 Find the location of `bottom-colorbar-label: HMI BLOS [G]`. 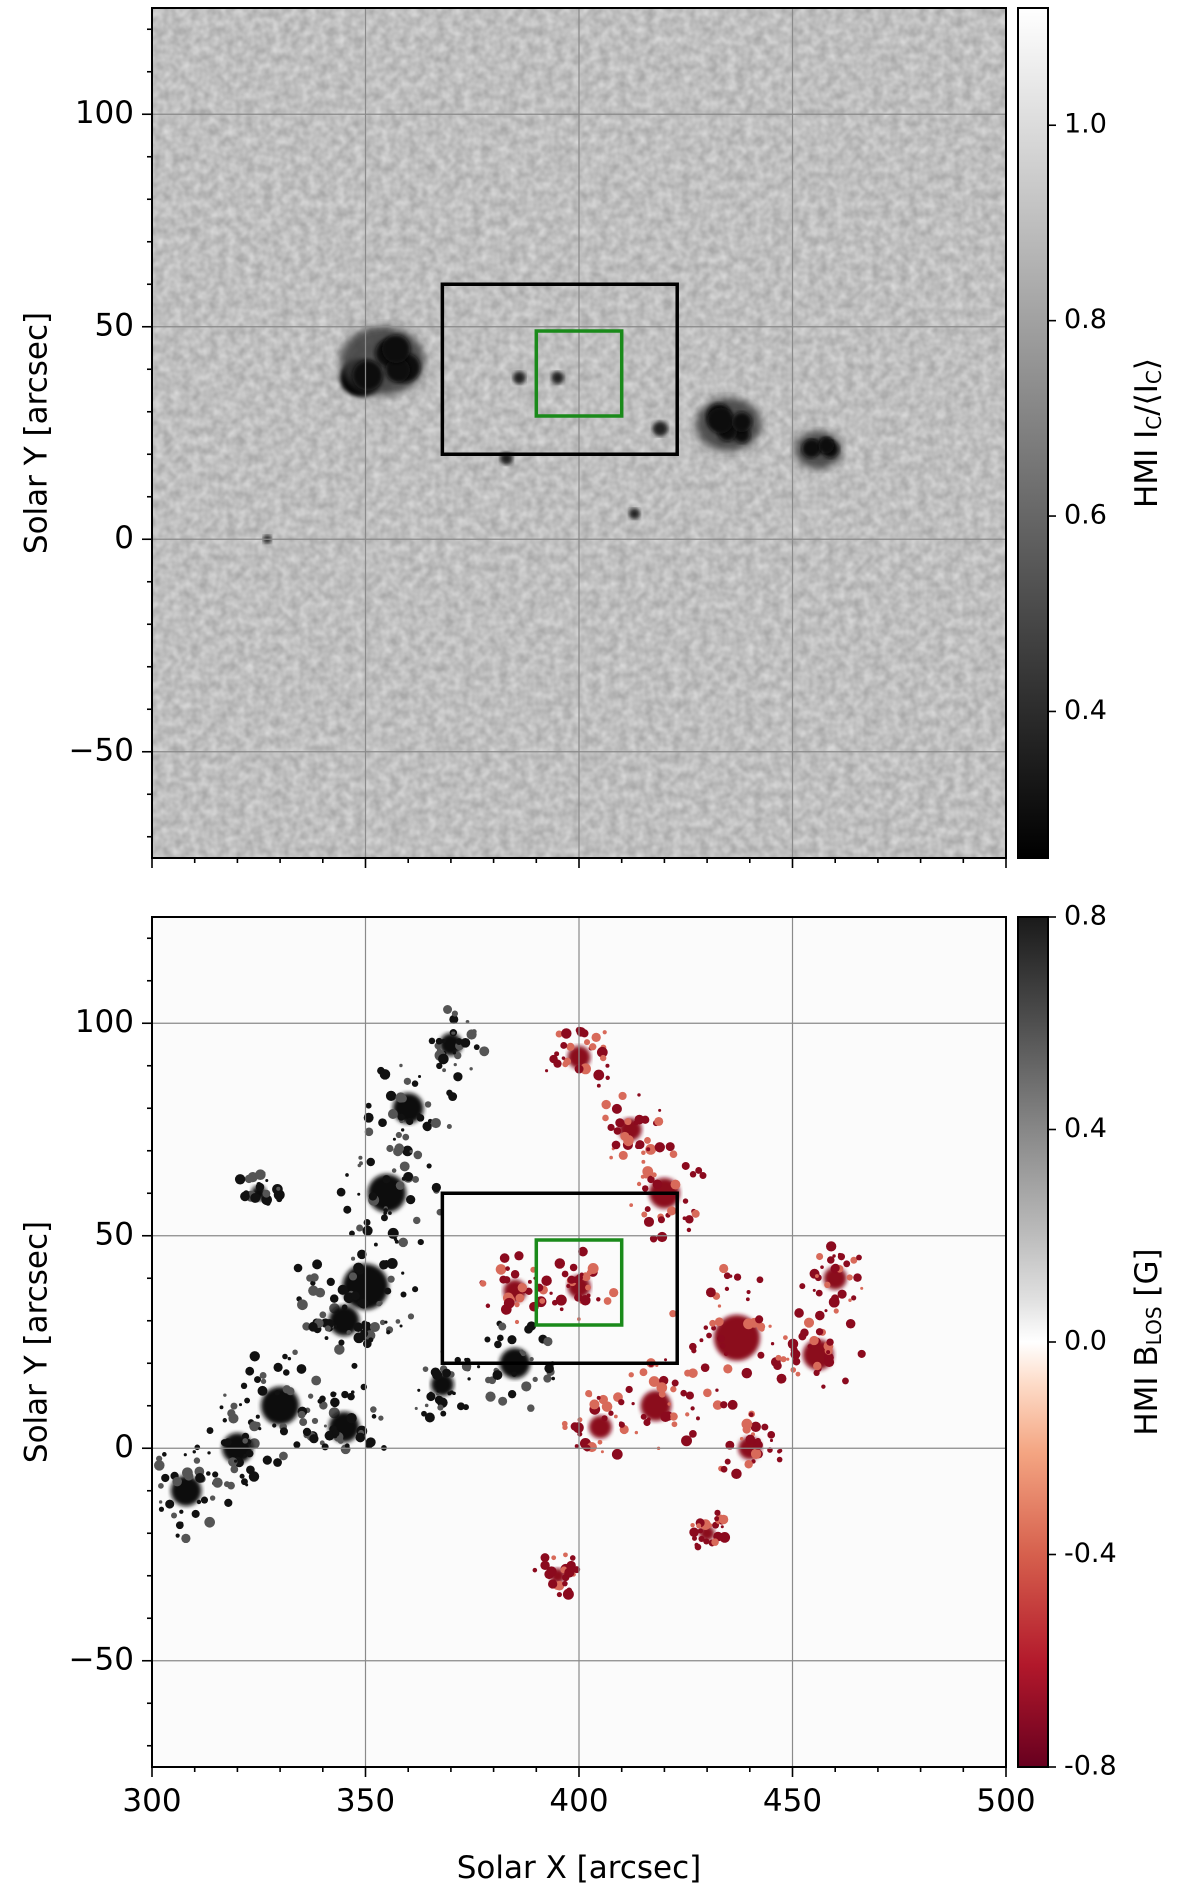

bottom-colorbar-label: HMI BLOS [G] is located at coordinates (1147, 1341).